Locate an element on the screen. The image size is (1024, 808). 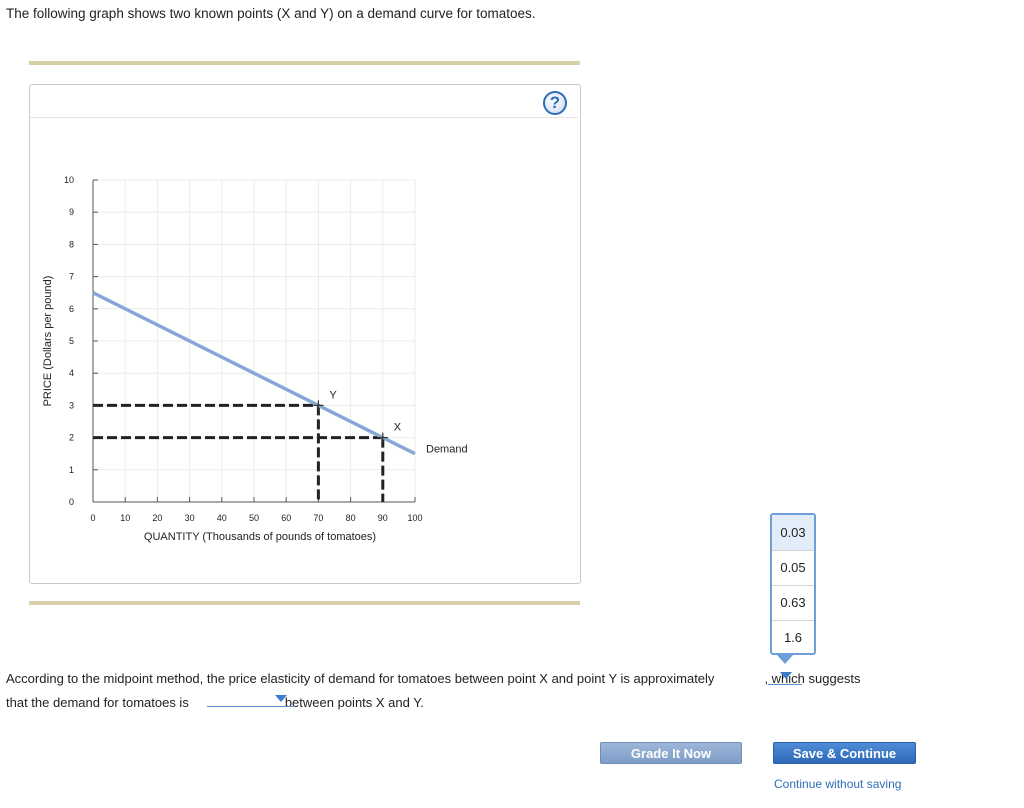
y-tick-label: 6 is located at coordinates (71, 309).